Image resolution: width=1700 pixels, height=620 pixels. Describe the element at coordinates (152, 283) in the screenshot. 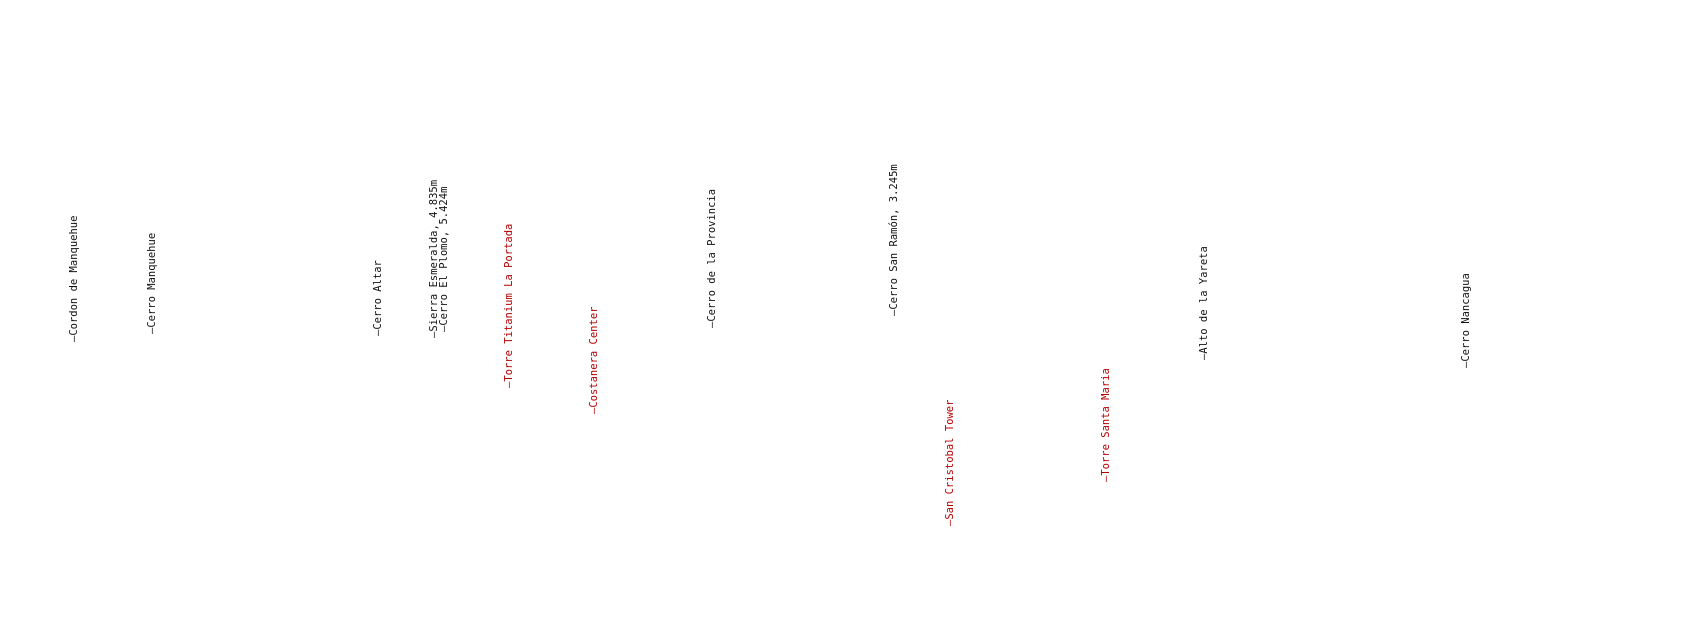

I see `label-cerro-manquehue: —Cerro Manquehue` at that location.